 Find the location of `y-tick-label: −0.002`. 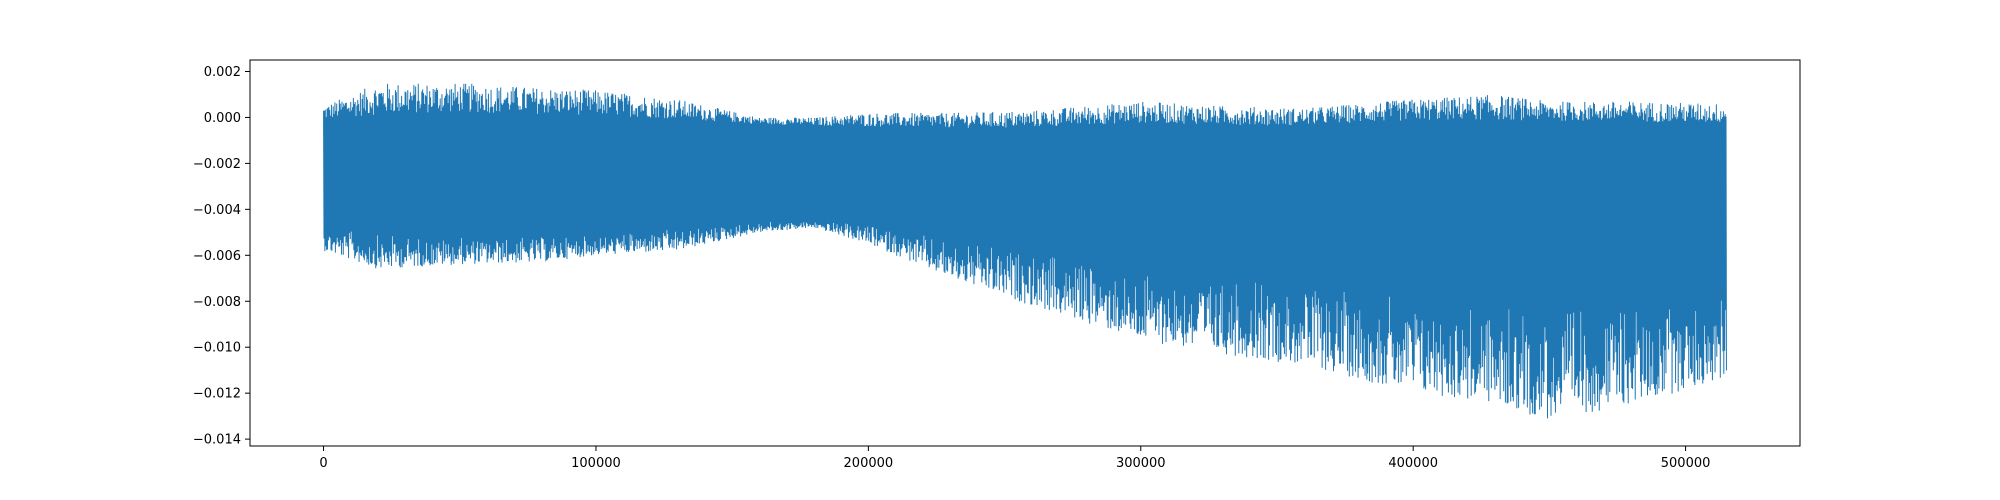

y-tick-label: −0.002 is located at coordinates (217, 164).